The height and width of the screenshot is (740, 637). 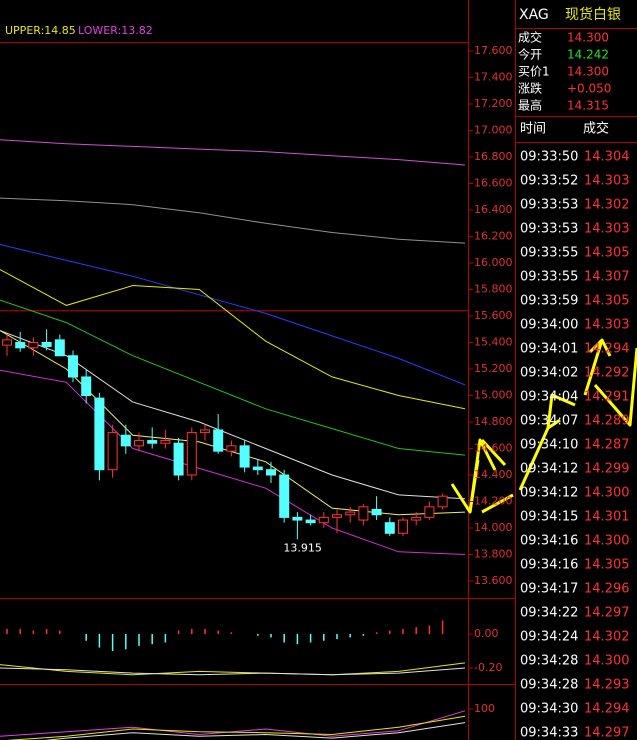 What do you see at coordinates (549, 709) in the screenshot?
I see `trade-time: 09:34:30` at bounding box center [549, 709].